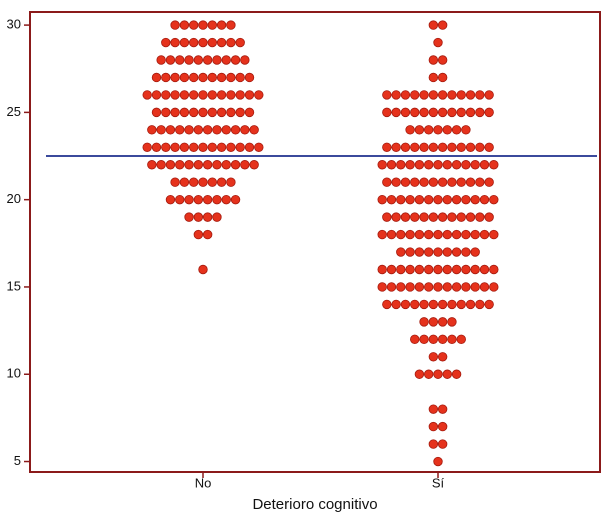 This screenshot has height=520, width=606. What do you see at coordinates (14, 285) in the screenshot?
I see `y-tick-label: 15` at bounding box center [14, 285].